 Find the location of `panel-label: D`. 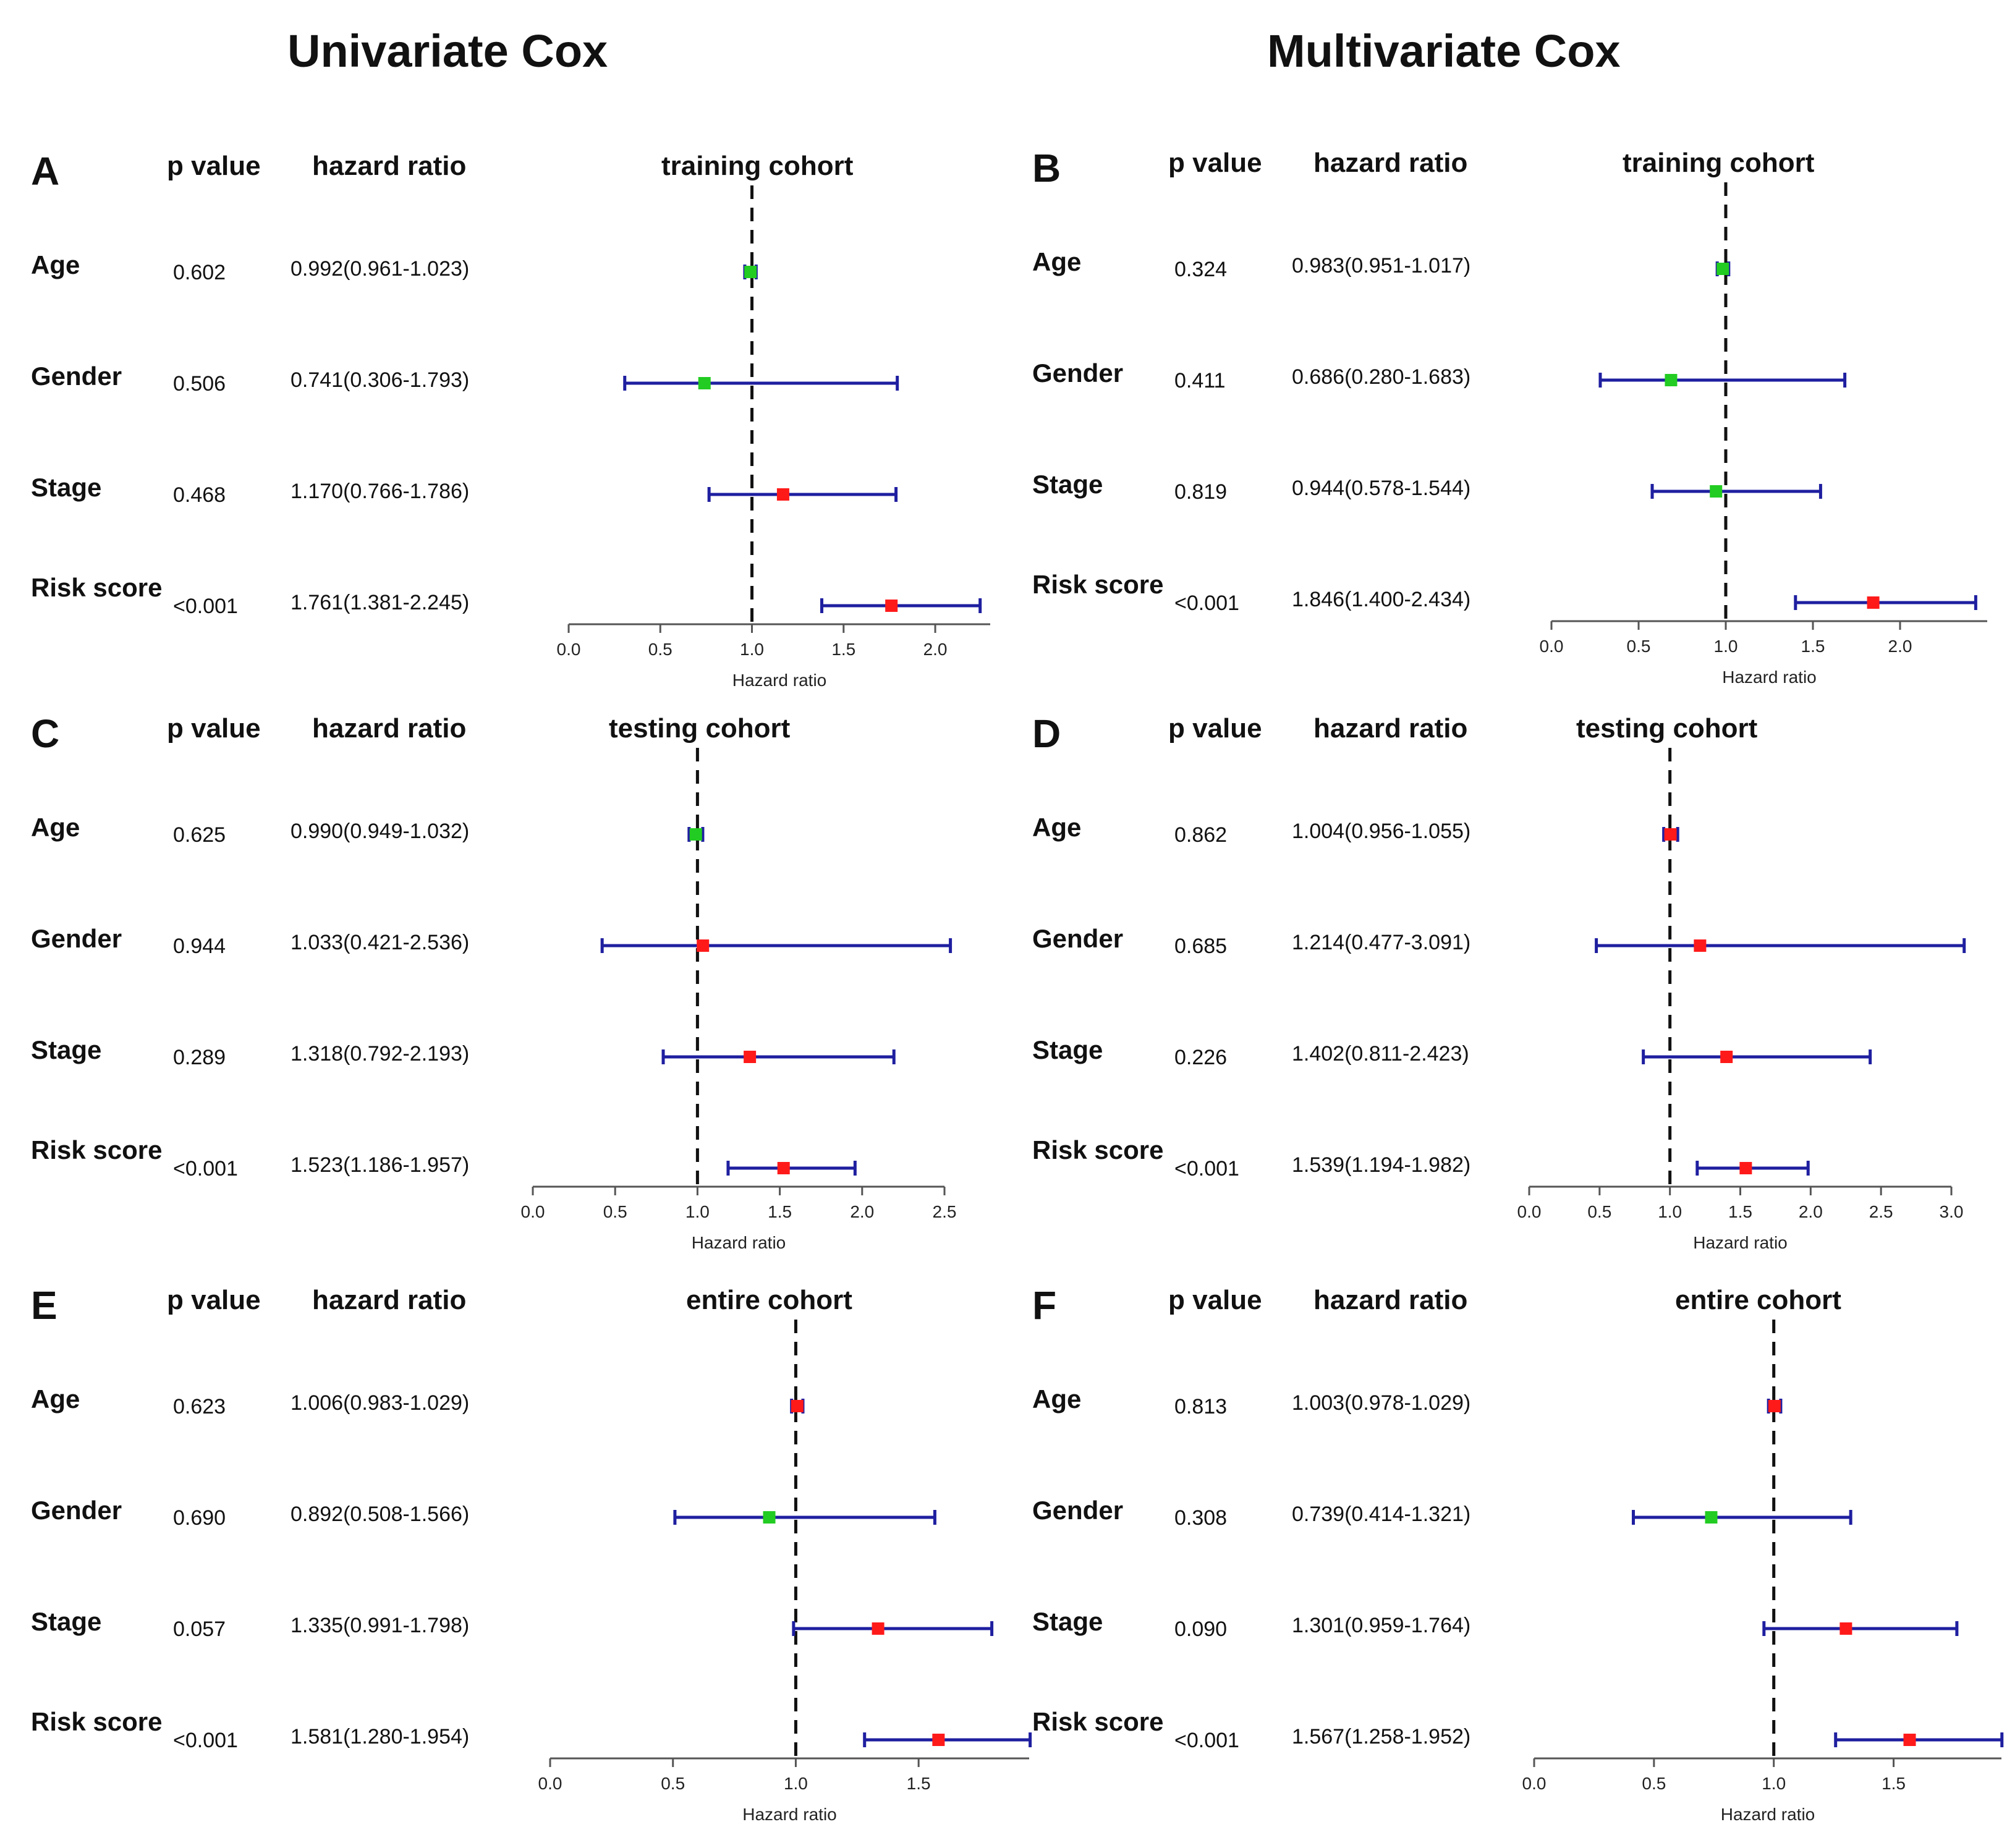

panel-label: D is located at coordinates (1046, 733).